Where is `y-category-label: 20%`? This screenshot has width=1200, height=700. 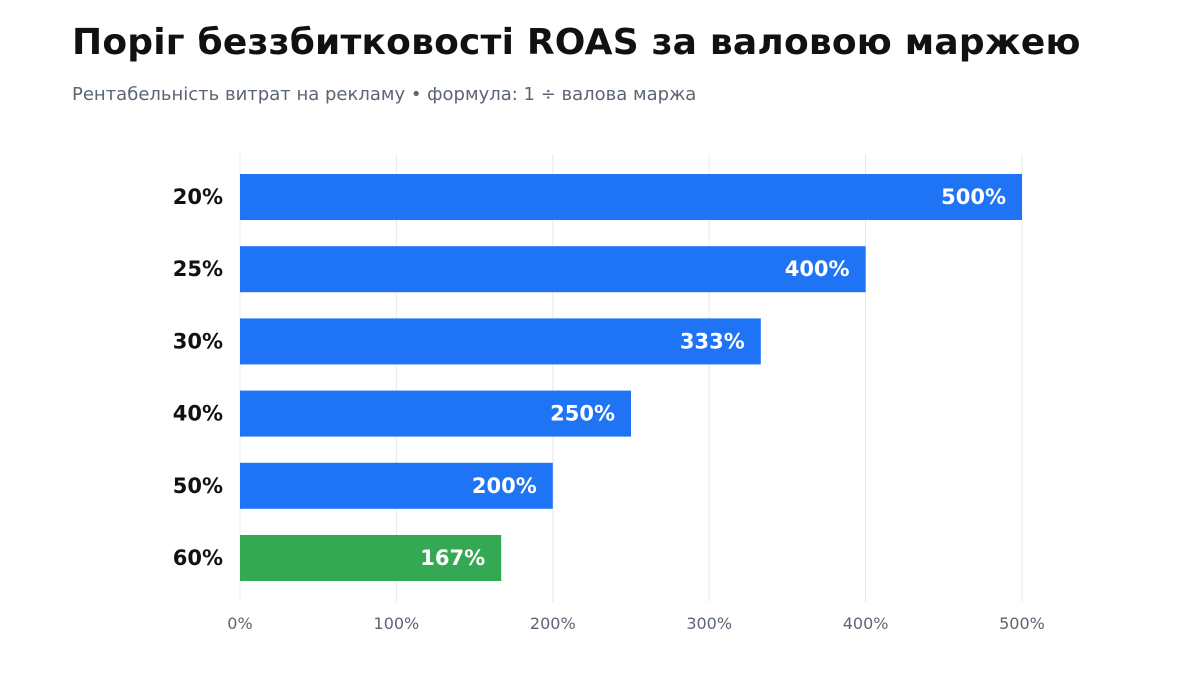
y-category-label: 20% is located at coordinates (198, 197).